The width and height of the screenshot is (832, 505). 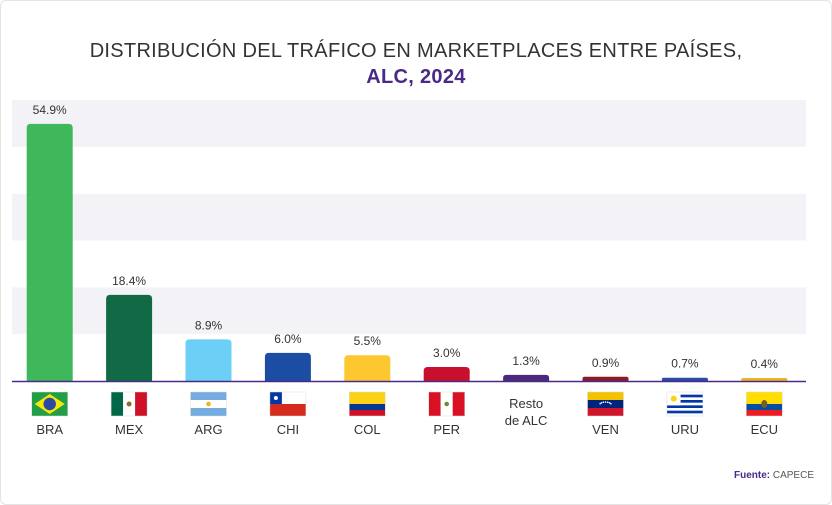 What do you see at coordinates (129, 429) in the screenshot?
I see `category-label: MEX` at bounding box center [129, 429].